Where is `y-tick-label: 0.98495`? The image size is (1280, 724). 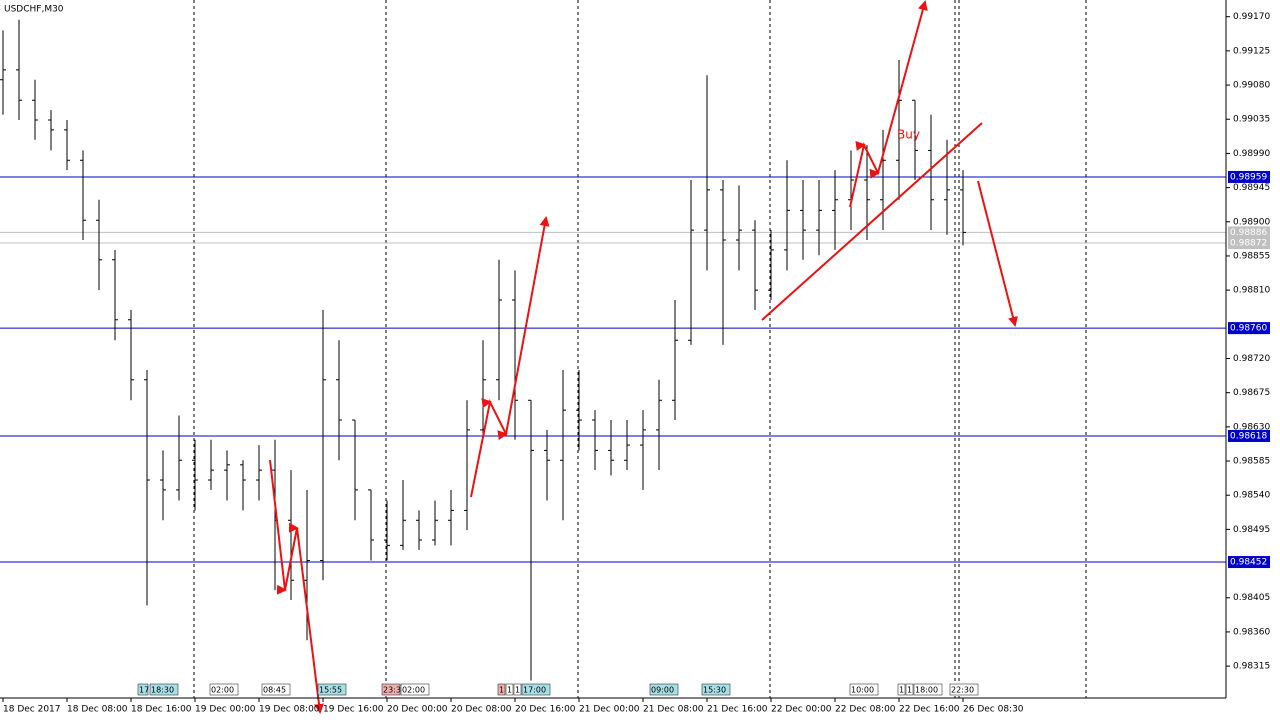 y-tick-label: 0.98495 is located at coordinates (1251, 530).